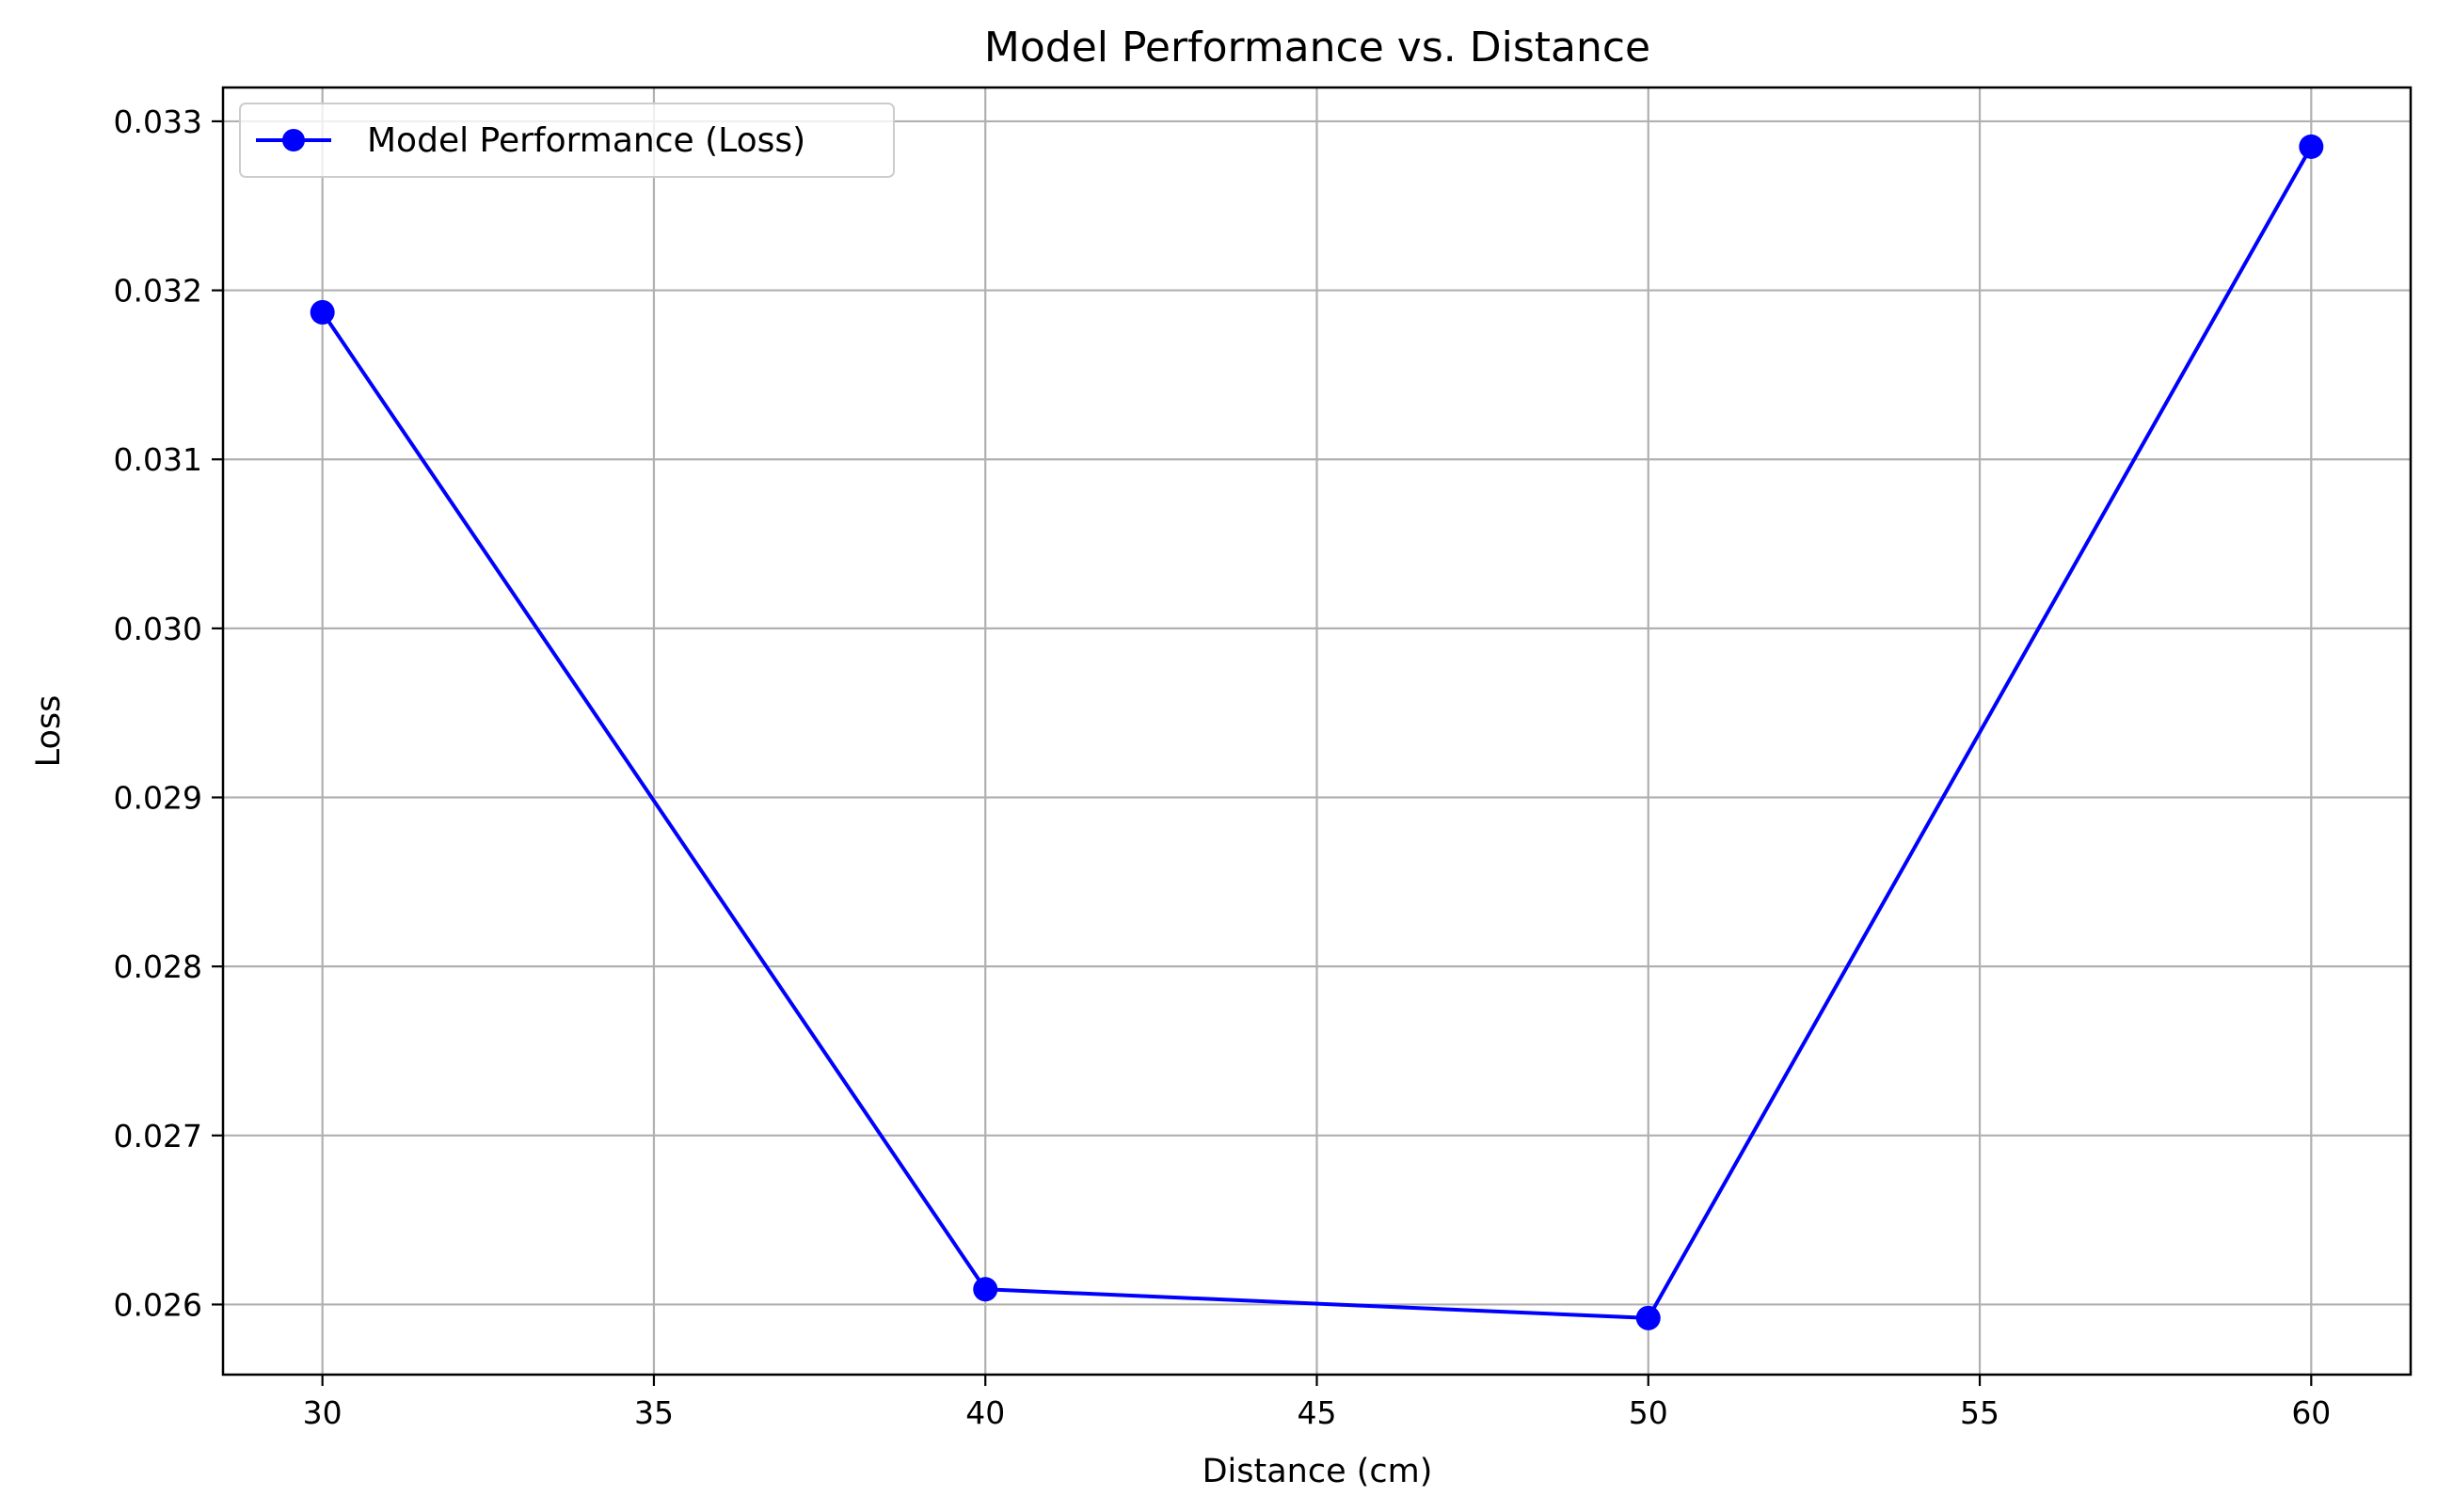  I want to click on x-axis-label: Distance (cm), so click(1318, 1472).